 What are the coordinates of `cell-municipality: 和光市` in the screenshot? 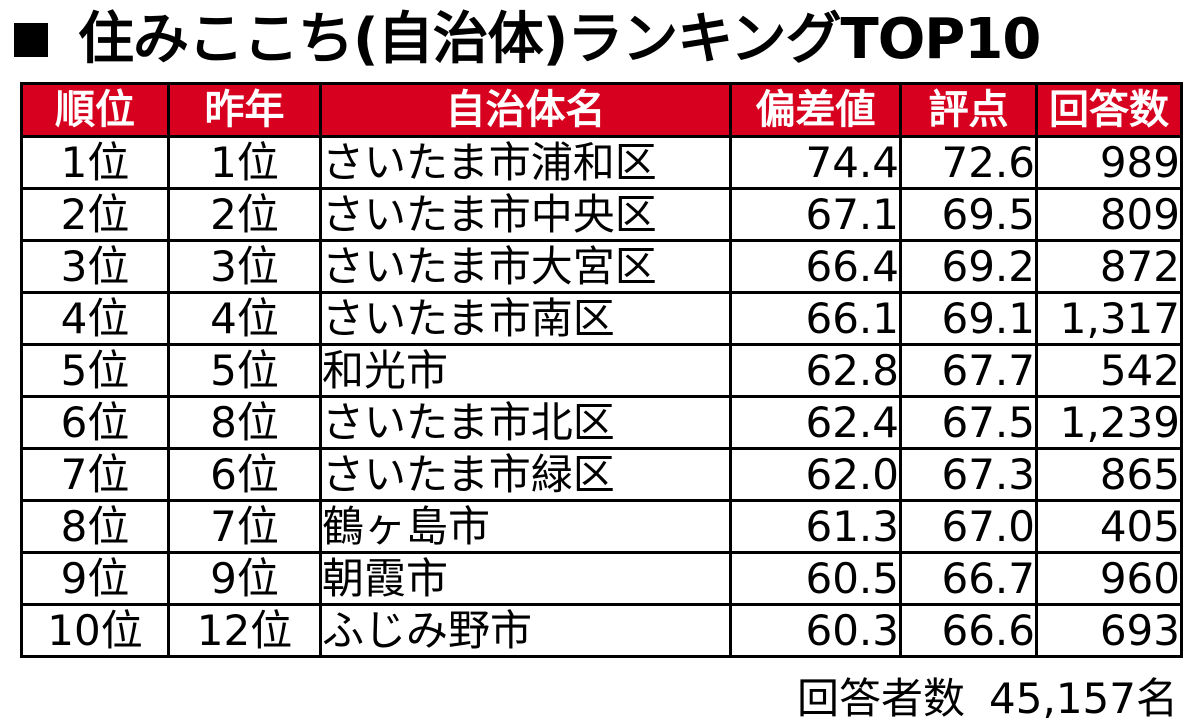 It's located at (525, 370).